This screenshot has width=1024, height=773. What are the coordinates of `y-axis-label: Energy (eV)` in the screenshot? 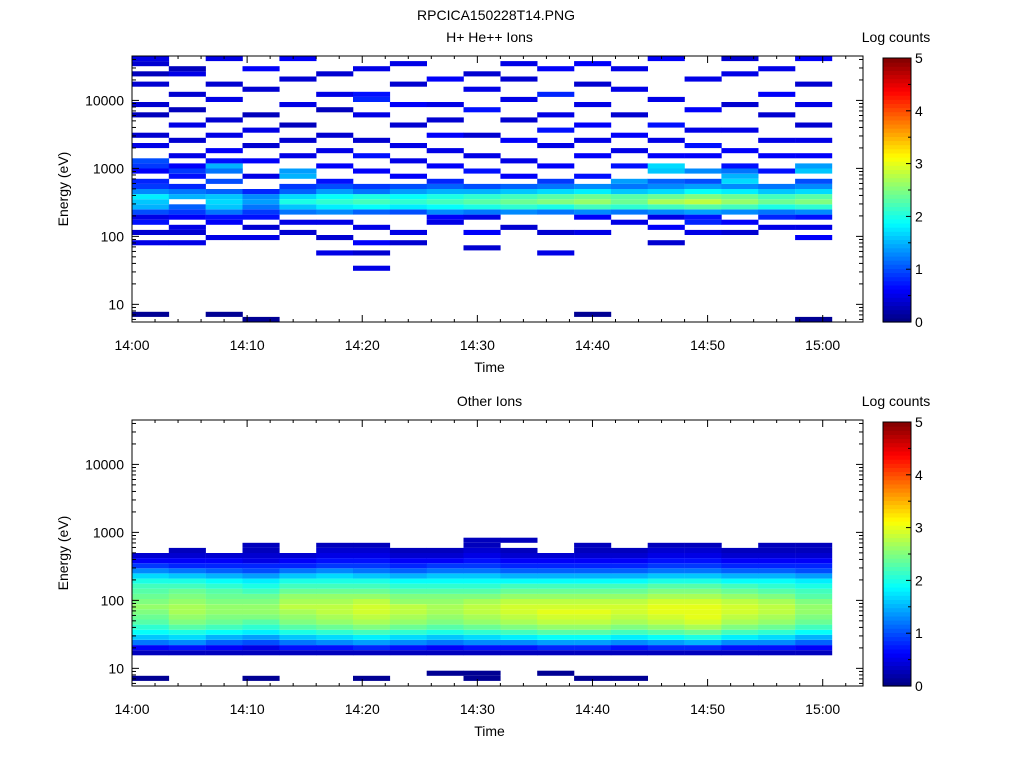 It's located at (63, 189).